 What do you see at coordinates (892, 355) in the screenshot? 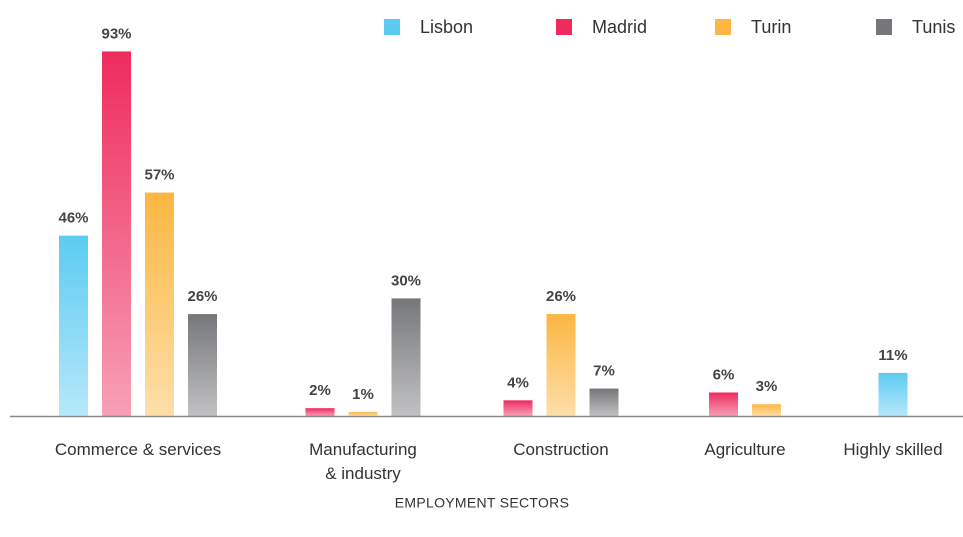
I see `value-label: 11%` at bounding box center [892, 355].